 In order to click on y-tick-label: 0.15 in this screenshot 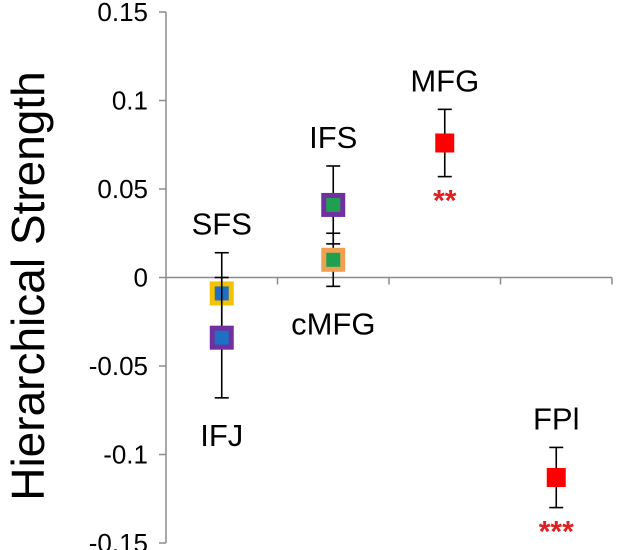, I will do `click(122, 13)`.